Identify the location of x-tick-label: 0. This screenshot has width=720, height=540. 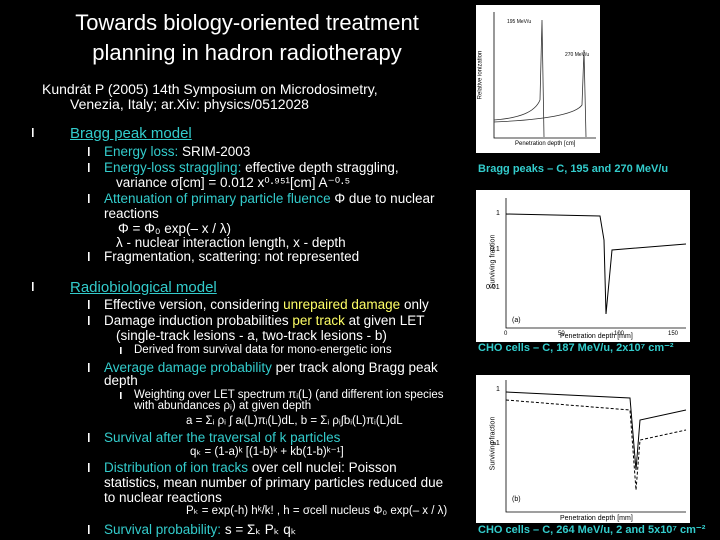
(506, 334).